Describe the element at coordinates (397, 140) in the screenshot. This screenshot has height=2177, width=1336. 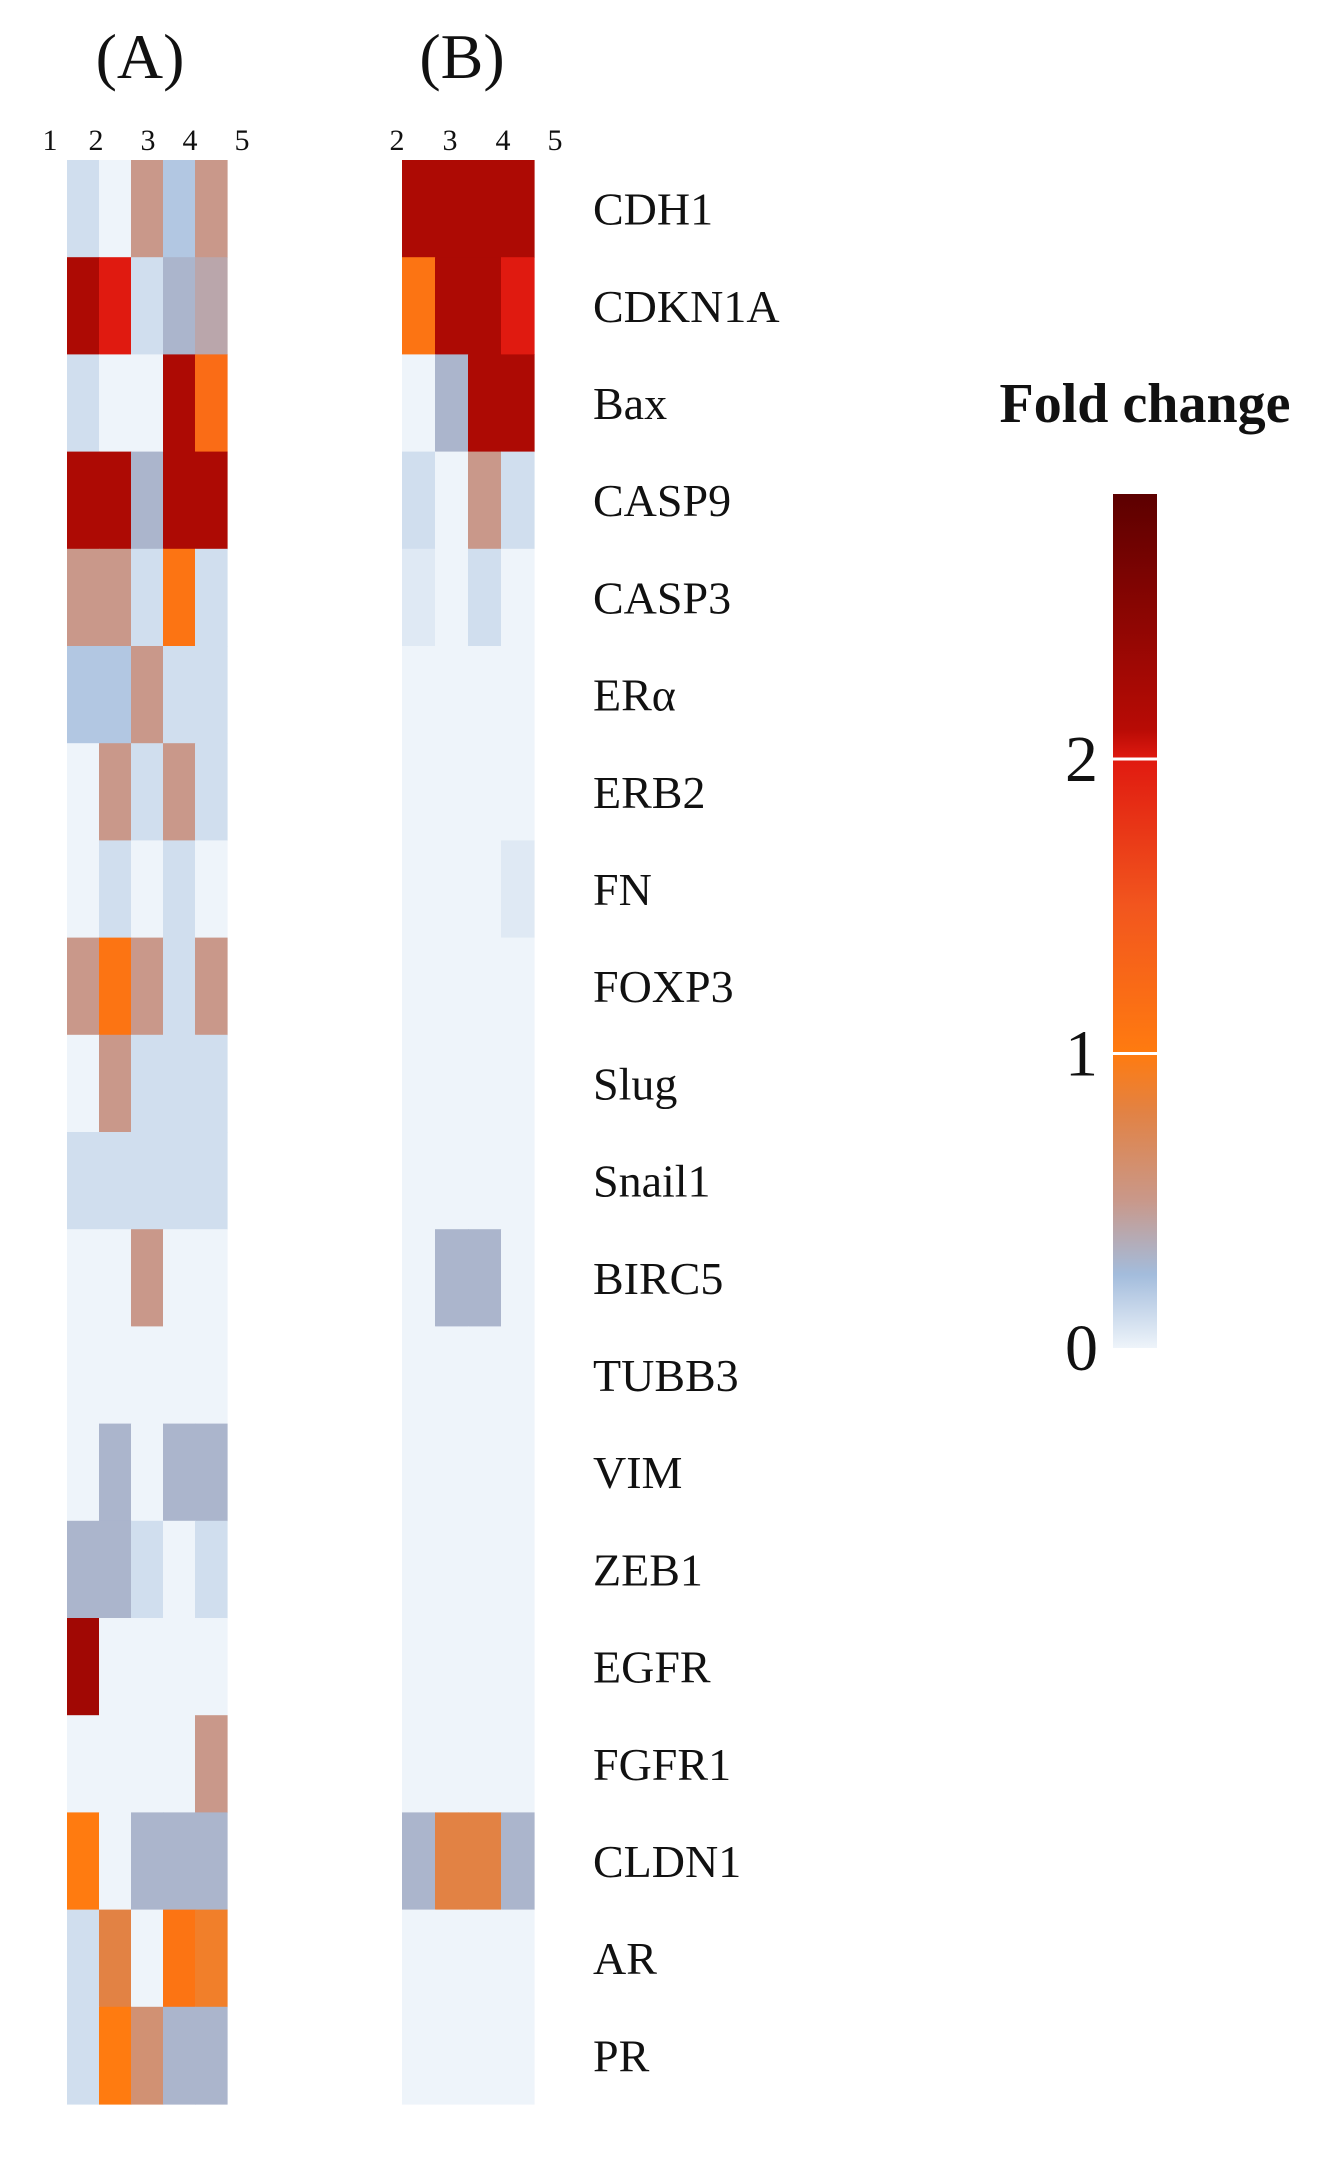
I see `column-label-b: 2` at that location.